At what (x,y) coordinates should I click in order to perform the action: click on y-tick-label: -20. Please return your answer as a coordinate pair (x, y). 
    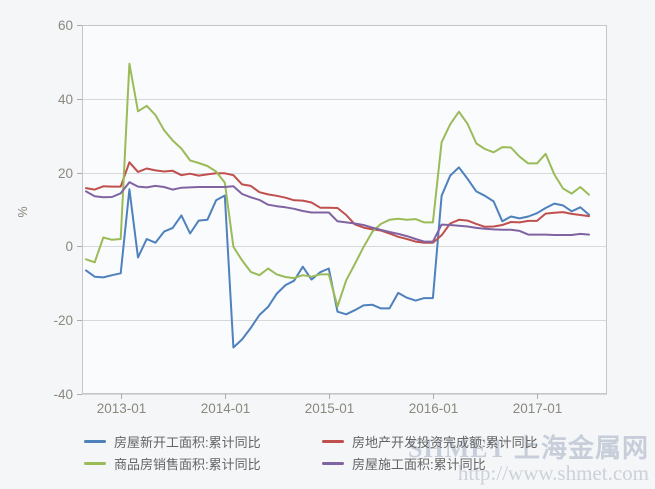
    Looking at the image, I should click on (63, 320).